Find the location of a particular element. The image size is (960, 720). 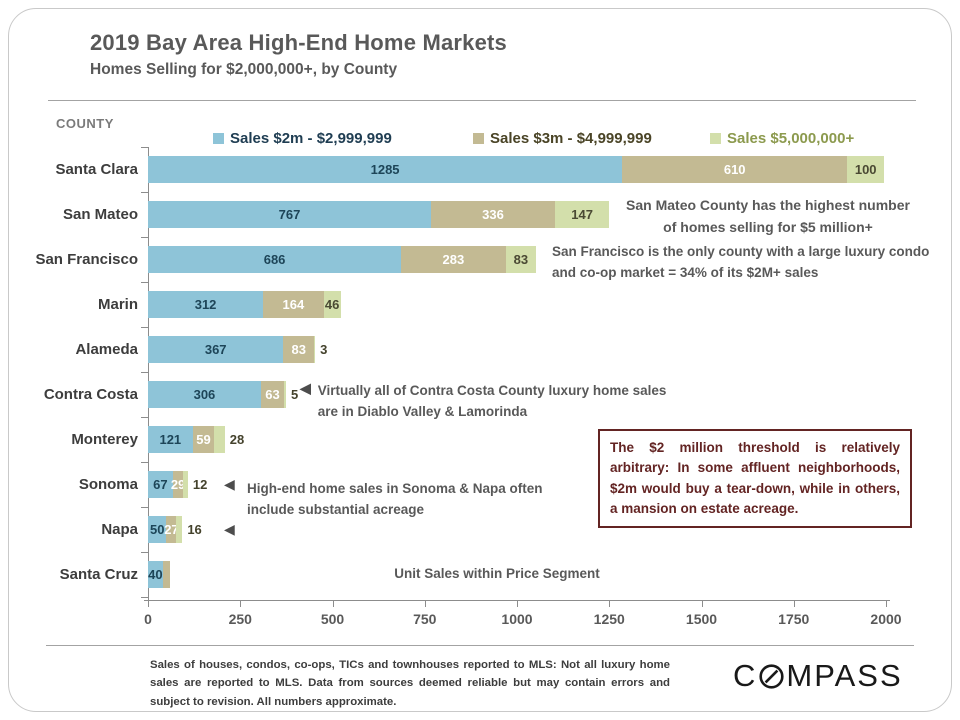

bar-value-label: 121 is located at coordinates (170, 439).